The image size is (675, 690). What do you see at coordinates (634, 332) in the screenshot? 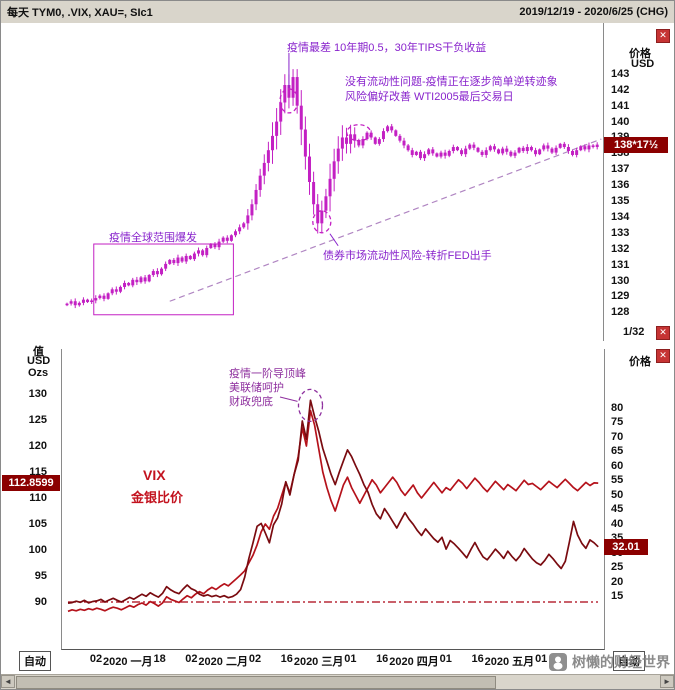
I see `tick-unit-label: 1/32` at bounding box center [634, 332].